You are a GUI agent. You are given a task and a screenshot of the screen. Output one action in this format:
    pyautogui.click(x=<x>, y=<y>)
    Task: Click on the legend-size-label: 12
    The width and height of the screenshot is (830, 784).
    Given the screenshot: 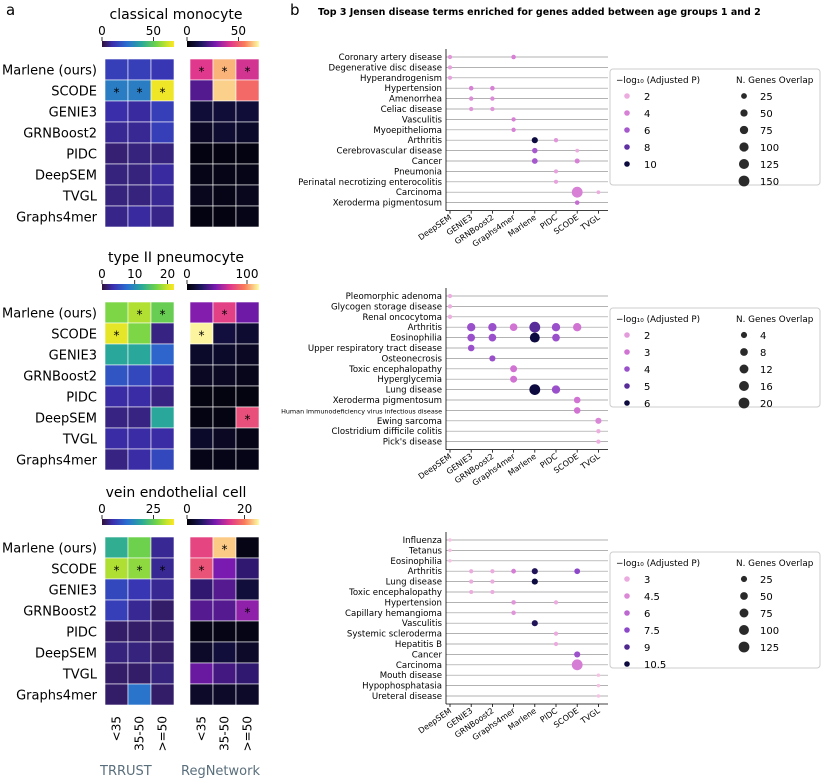 What is the action you would take?
    pyautogui.click(x=766, y=370)
    